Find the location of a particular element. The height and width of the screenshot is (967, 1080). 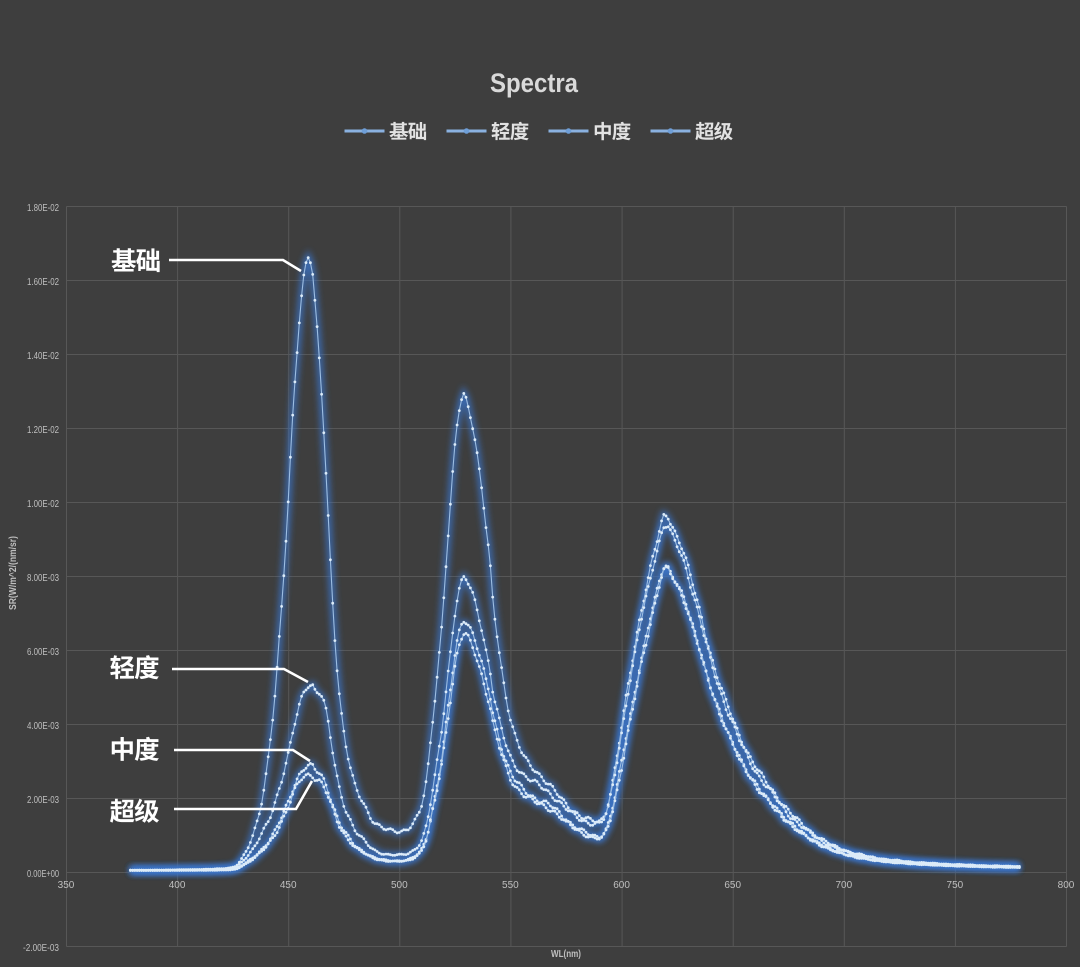

svg-text: 750 is located at coordinates (955, 885).